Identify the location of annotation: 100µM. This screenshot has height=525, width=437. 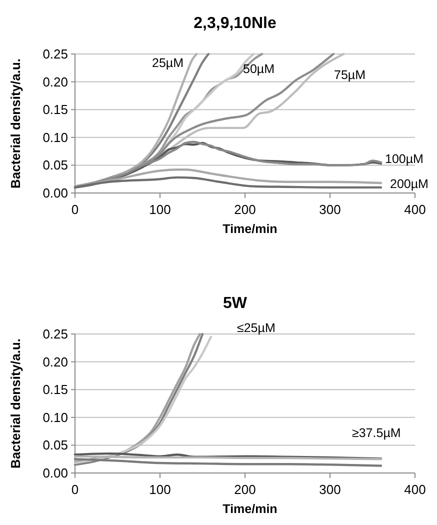
(404, 159).